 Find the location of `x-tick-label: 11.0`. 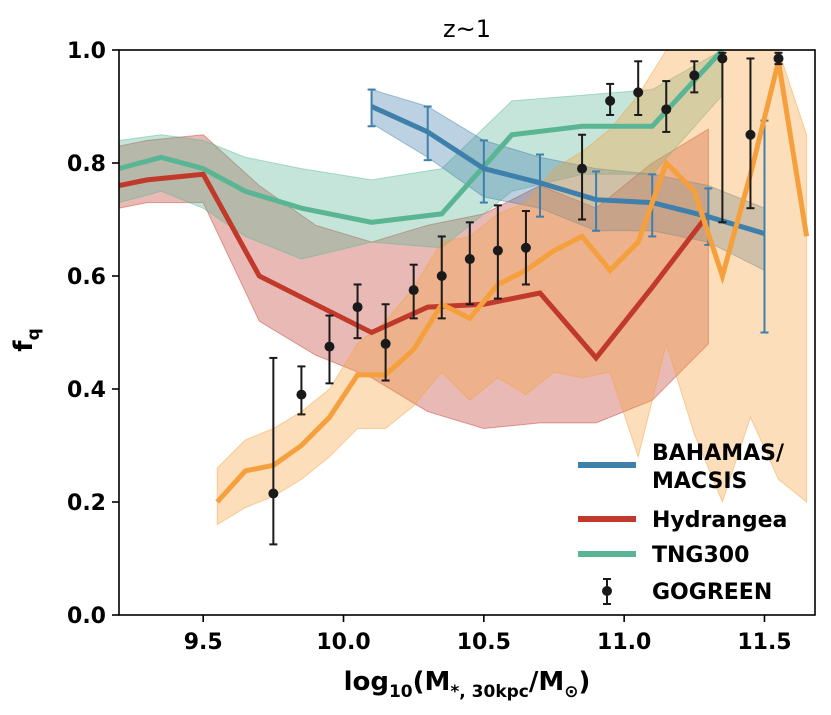

x-tick-label: 11.0 is located at coordinates (624, 642).